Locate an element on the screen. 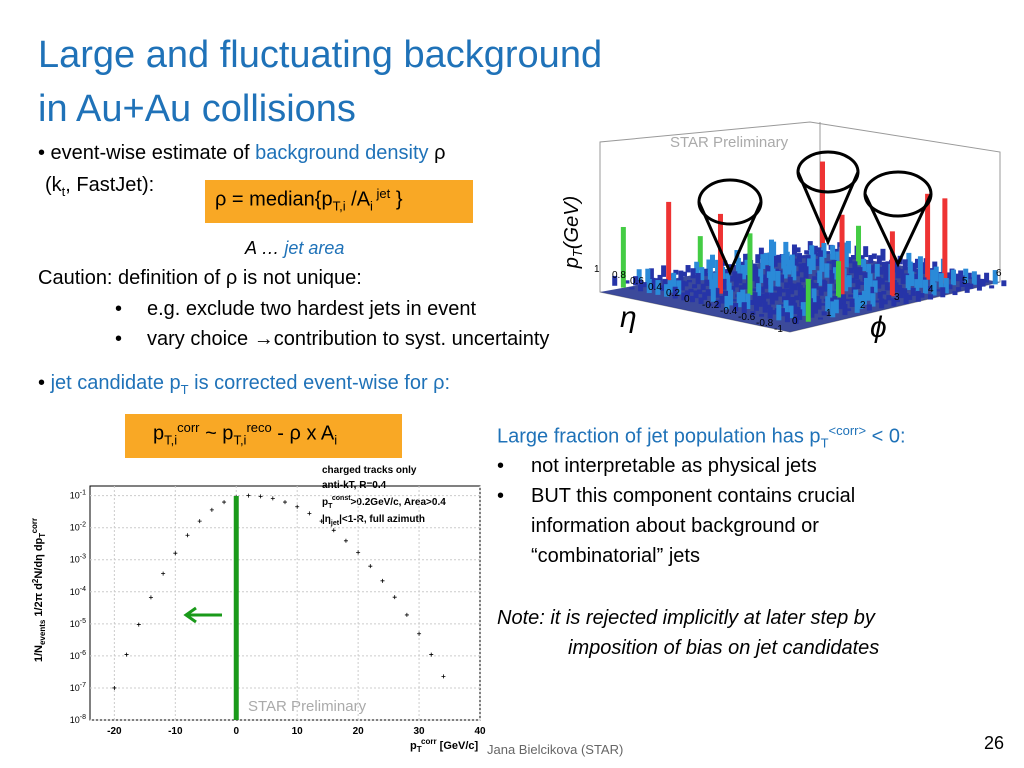  tick-base: 10 is located at coordinates (75, 496).